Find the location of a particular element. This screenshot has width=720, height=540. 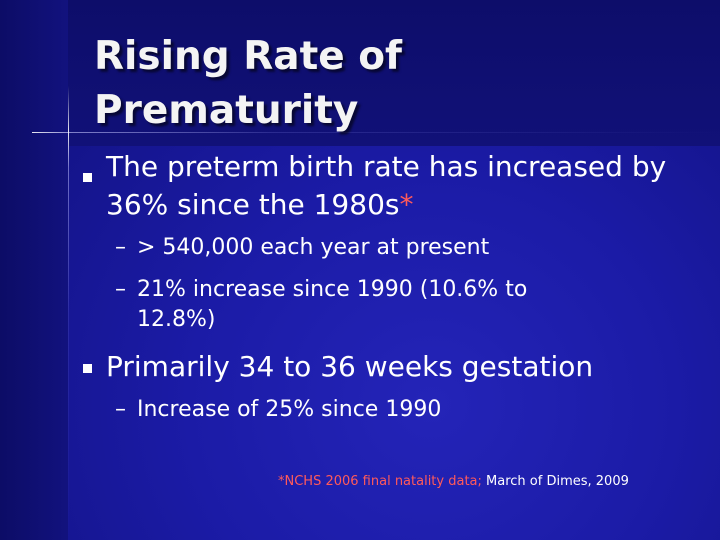

sub-bullet-2-1: – Increase of 25% since 1990 is located at coordinates (395, 410).